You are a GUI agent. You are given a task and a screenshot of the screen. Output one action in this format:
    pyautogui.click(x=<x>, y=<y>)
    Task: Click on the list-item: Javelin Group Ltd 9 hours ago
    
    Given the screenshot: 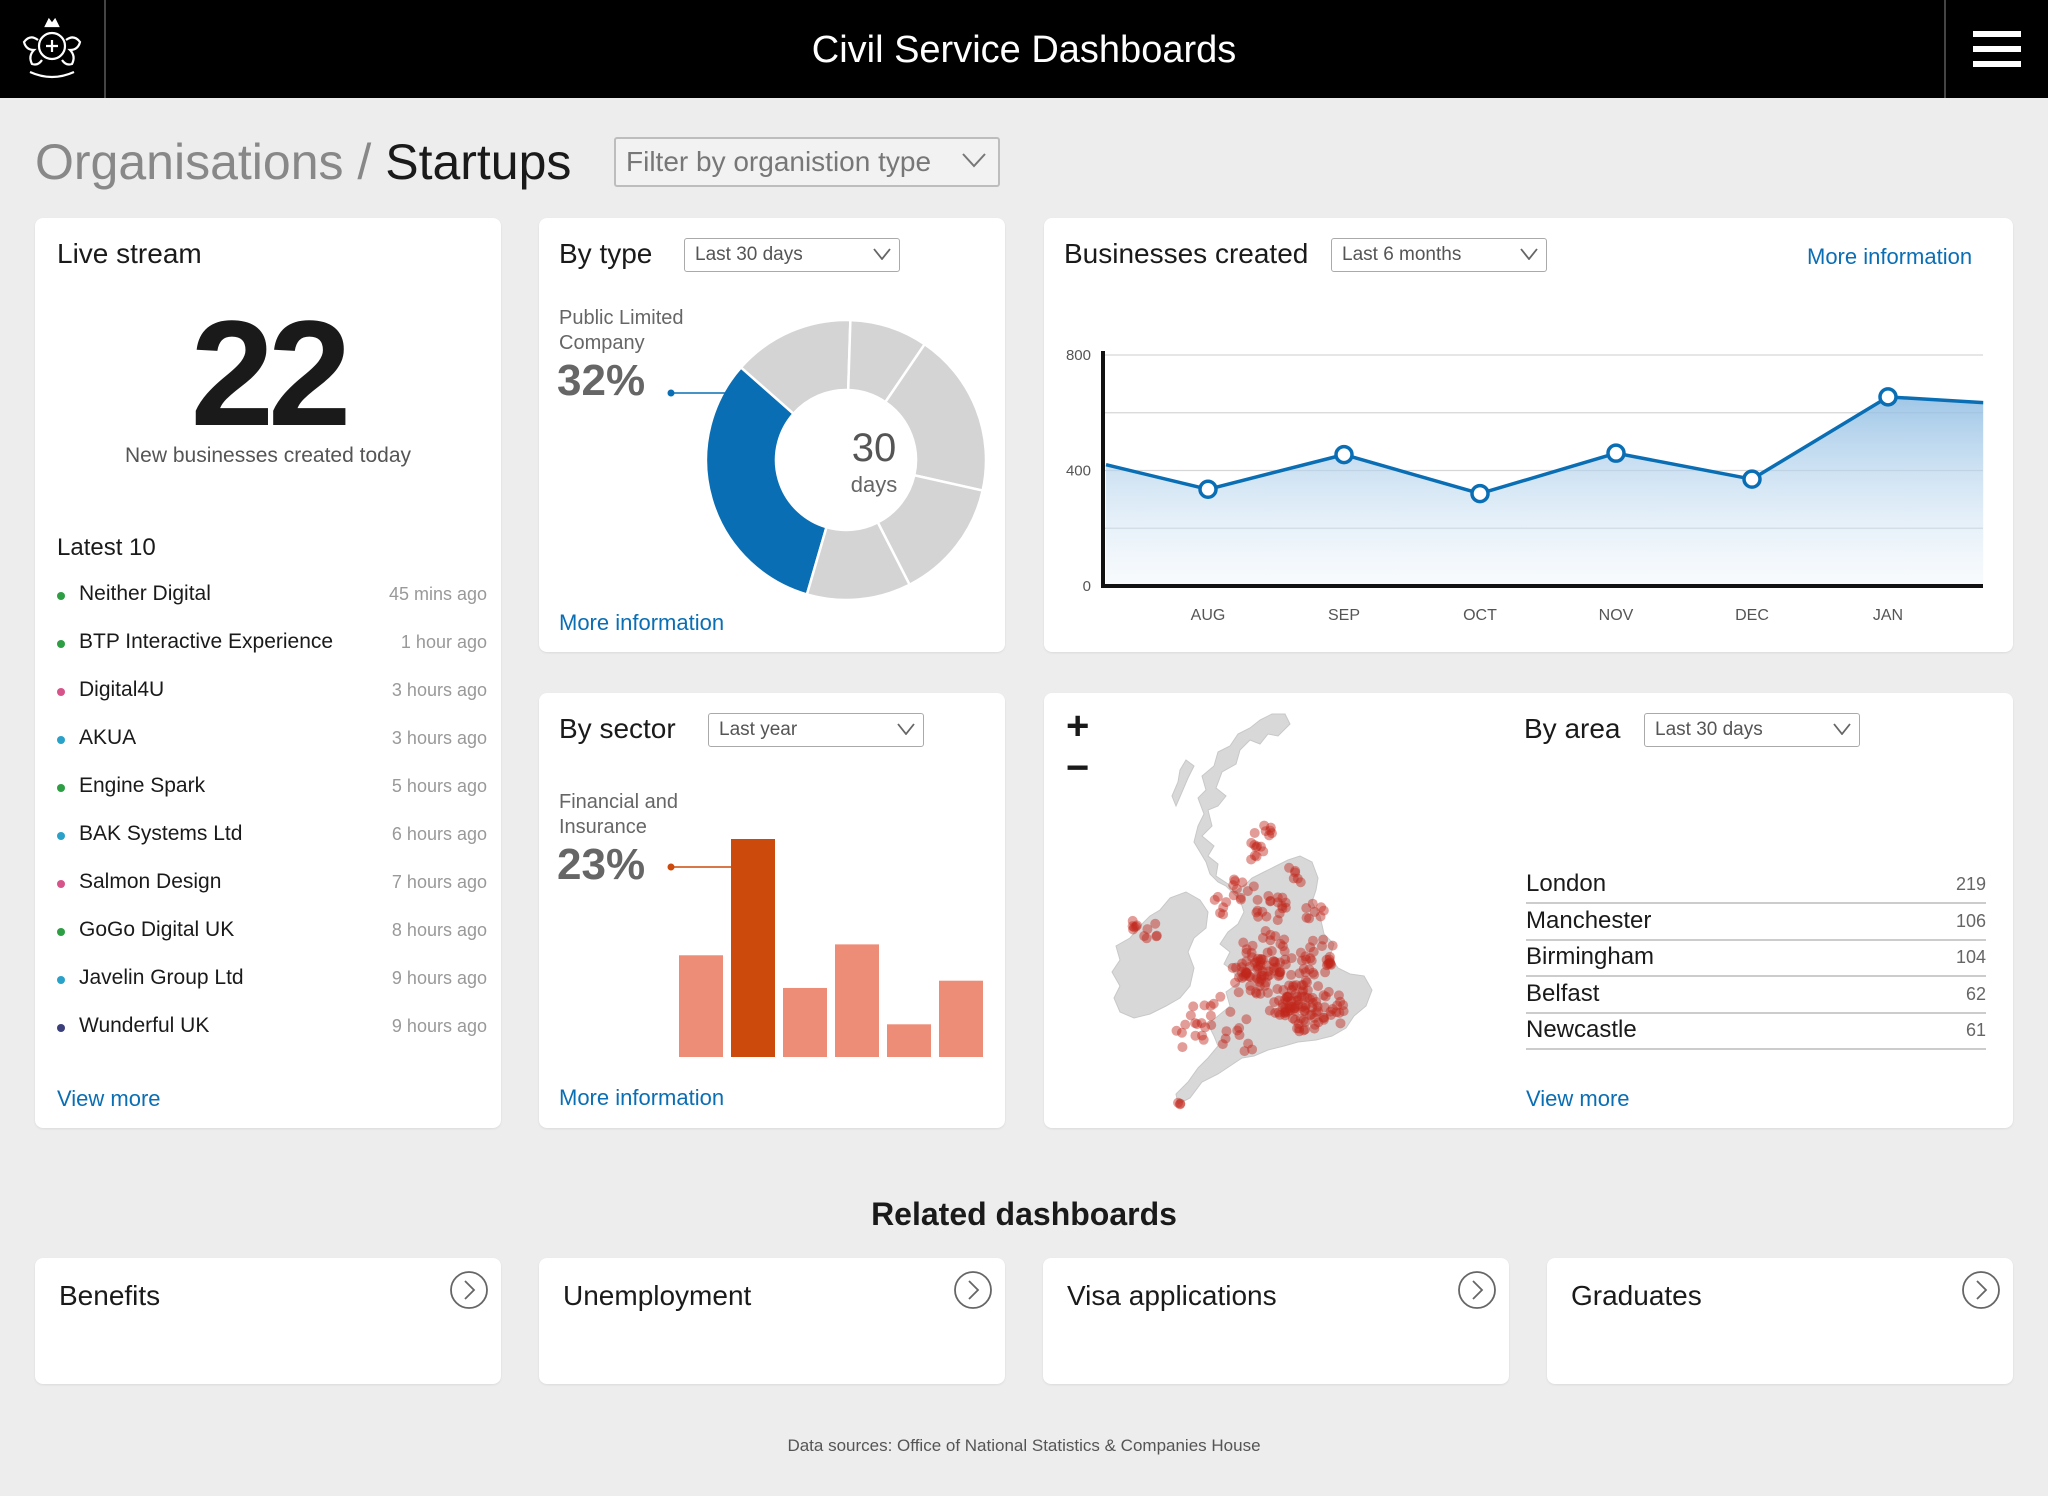 What is the action you would take?
    pyautogui.click(x=272, y=986)
    